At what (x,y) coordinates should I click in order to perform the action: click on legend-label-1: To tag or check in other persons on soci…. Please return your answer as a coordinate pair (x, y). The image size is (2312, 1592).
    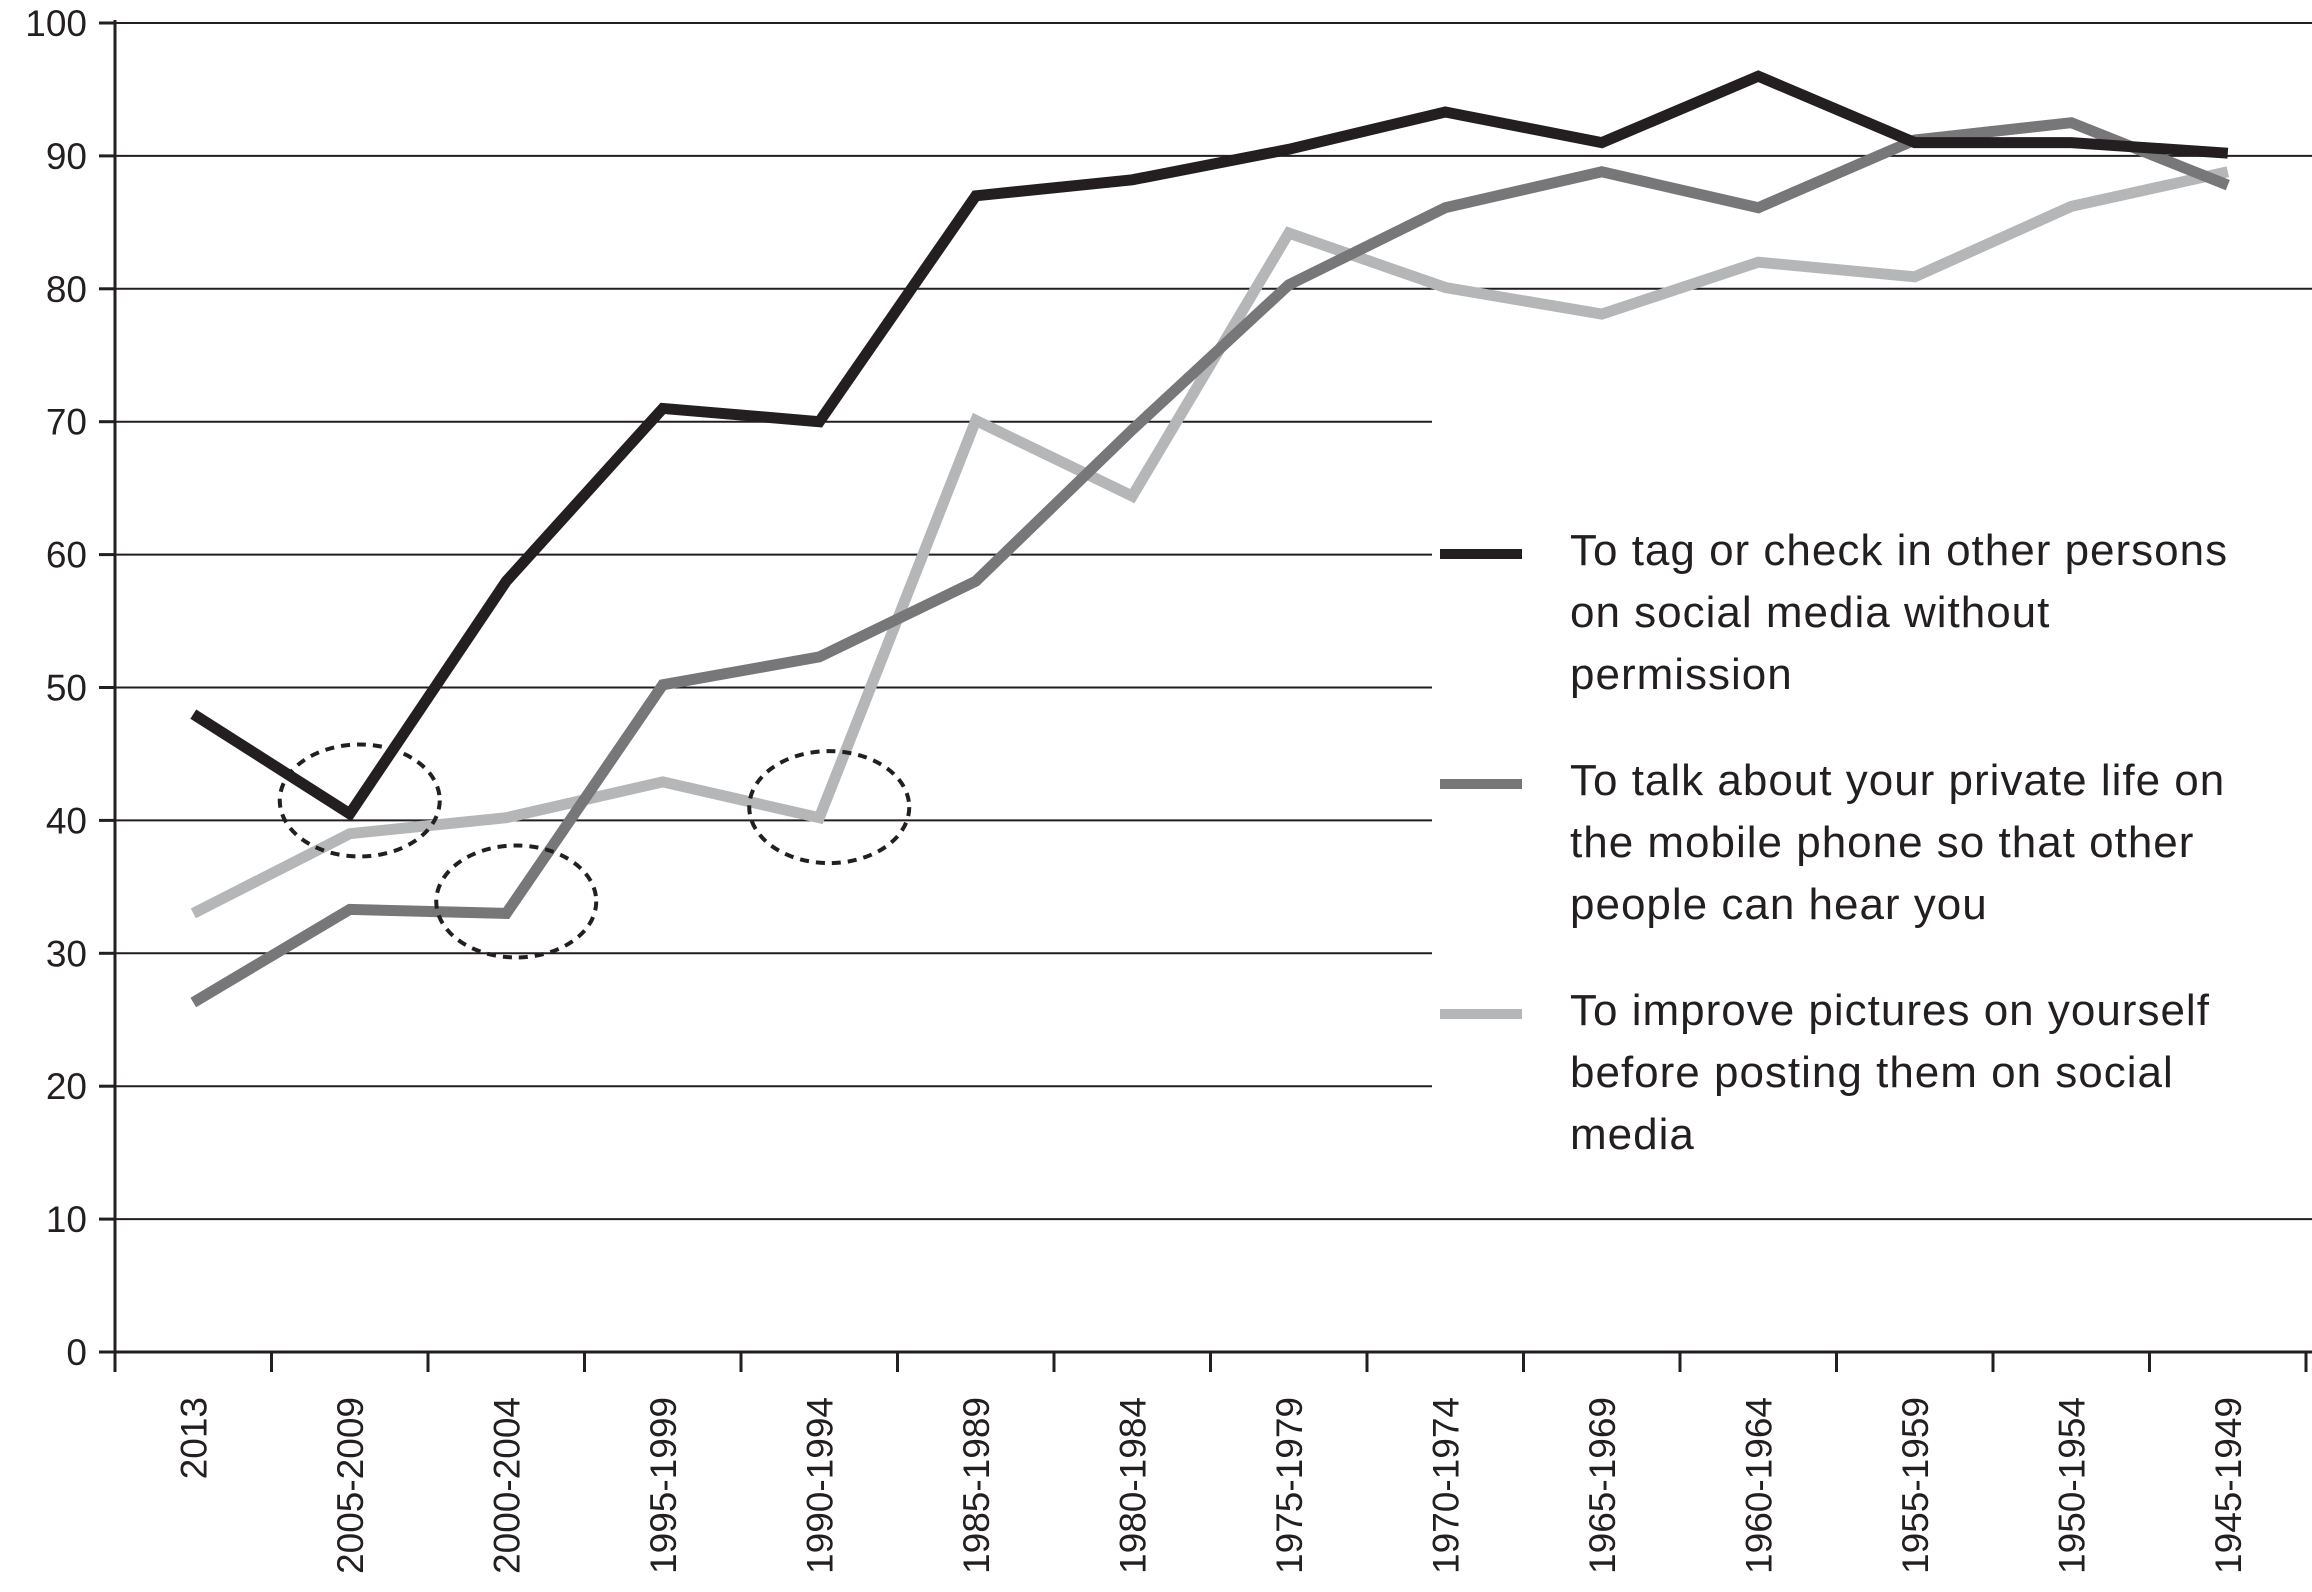
    Looking at the image, I should click on (1899, 612).